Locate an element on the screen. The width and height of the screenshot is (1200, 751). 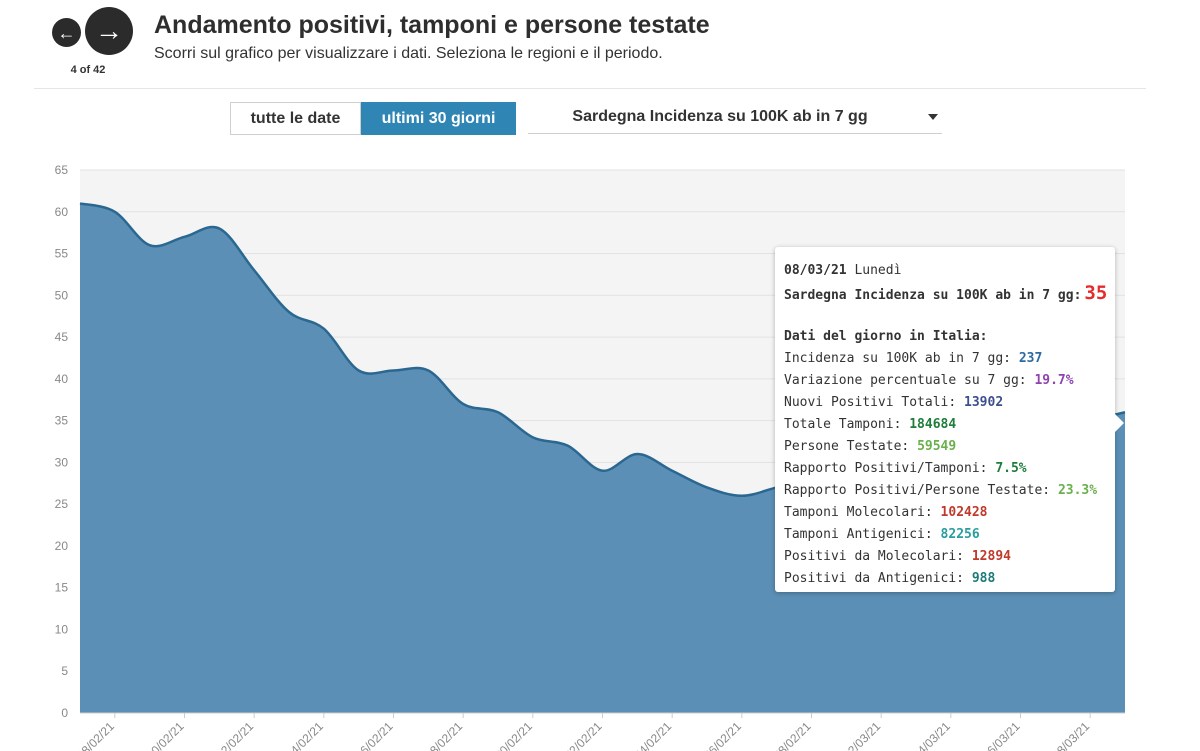
tooltip-row: Positivi da Antigenici: 988 is located at coordinates (944, 579).